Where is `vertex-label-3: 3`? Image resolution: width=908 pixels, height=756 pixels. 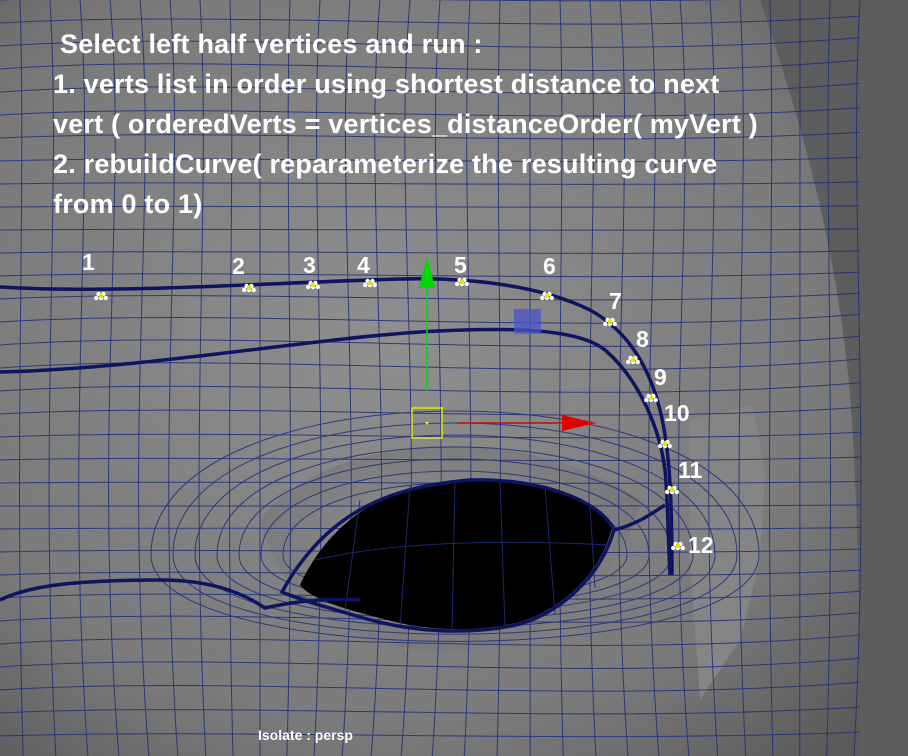
vertex-label-3: 3 is located at coordinates (309, 265).